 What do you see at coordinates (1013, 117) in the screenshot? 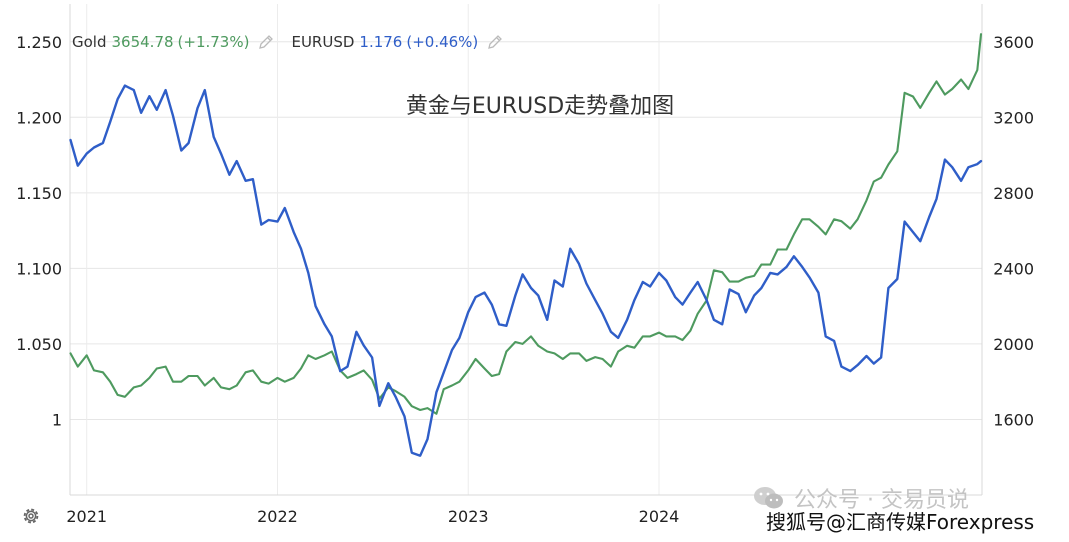
I see `right-axis-tick-label: 3200` at bounding box center [1013, 117].